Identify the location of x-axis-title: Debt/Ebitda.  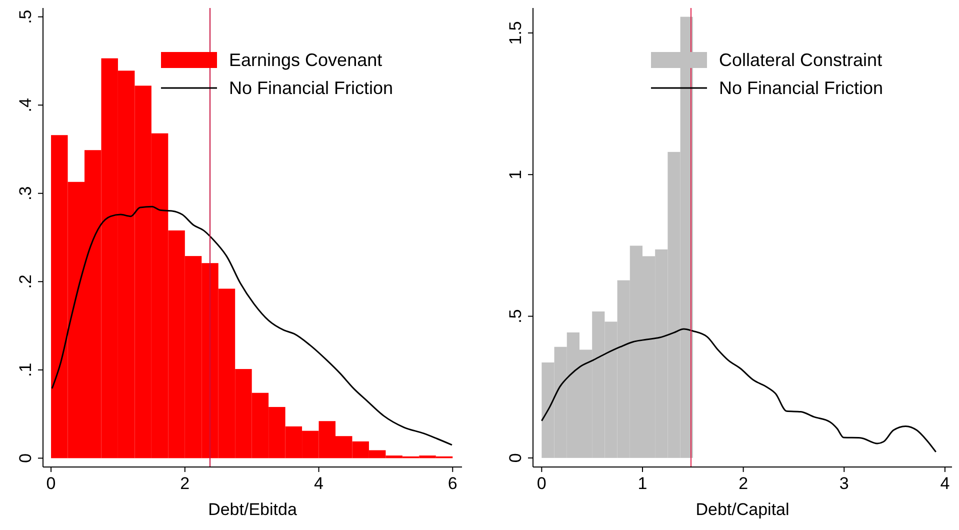
(253, 509).